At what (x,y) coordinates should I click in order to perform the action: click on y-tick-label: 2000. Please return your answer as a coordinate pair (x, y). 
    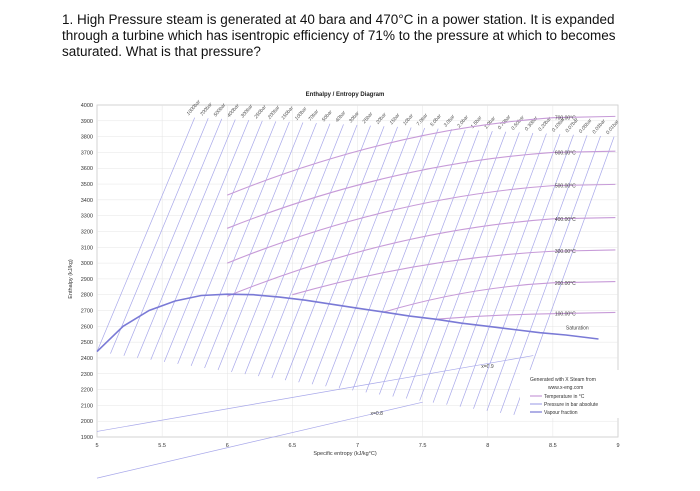
    Looking at the image, I should click on (87, 422).